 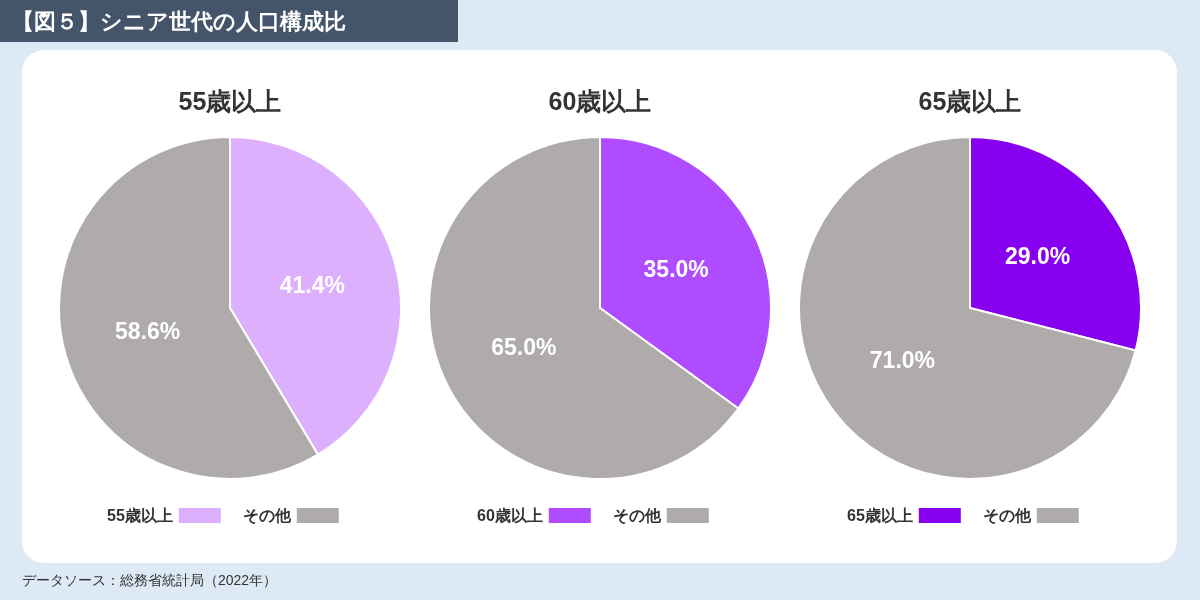 I want to click on data-label: 65.0%, so click(x=524, y=346).